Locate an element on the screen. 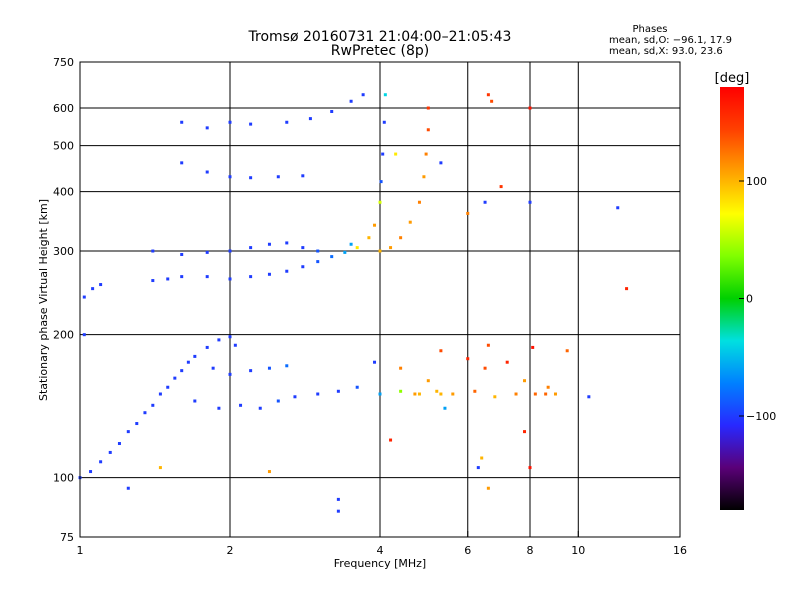 The image size is (800, 600). colorbar-ticks: 100 0 −100 is located at coordinates (757, 299).